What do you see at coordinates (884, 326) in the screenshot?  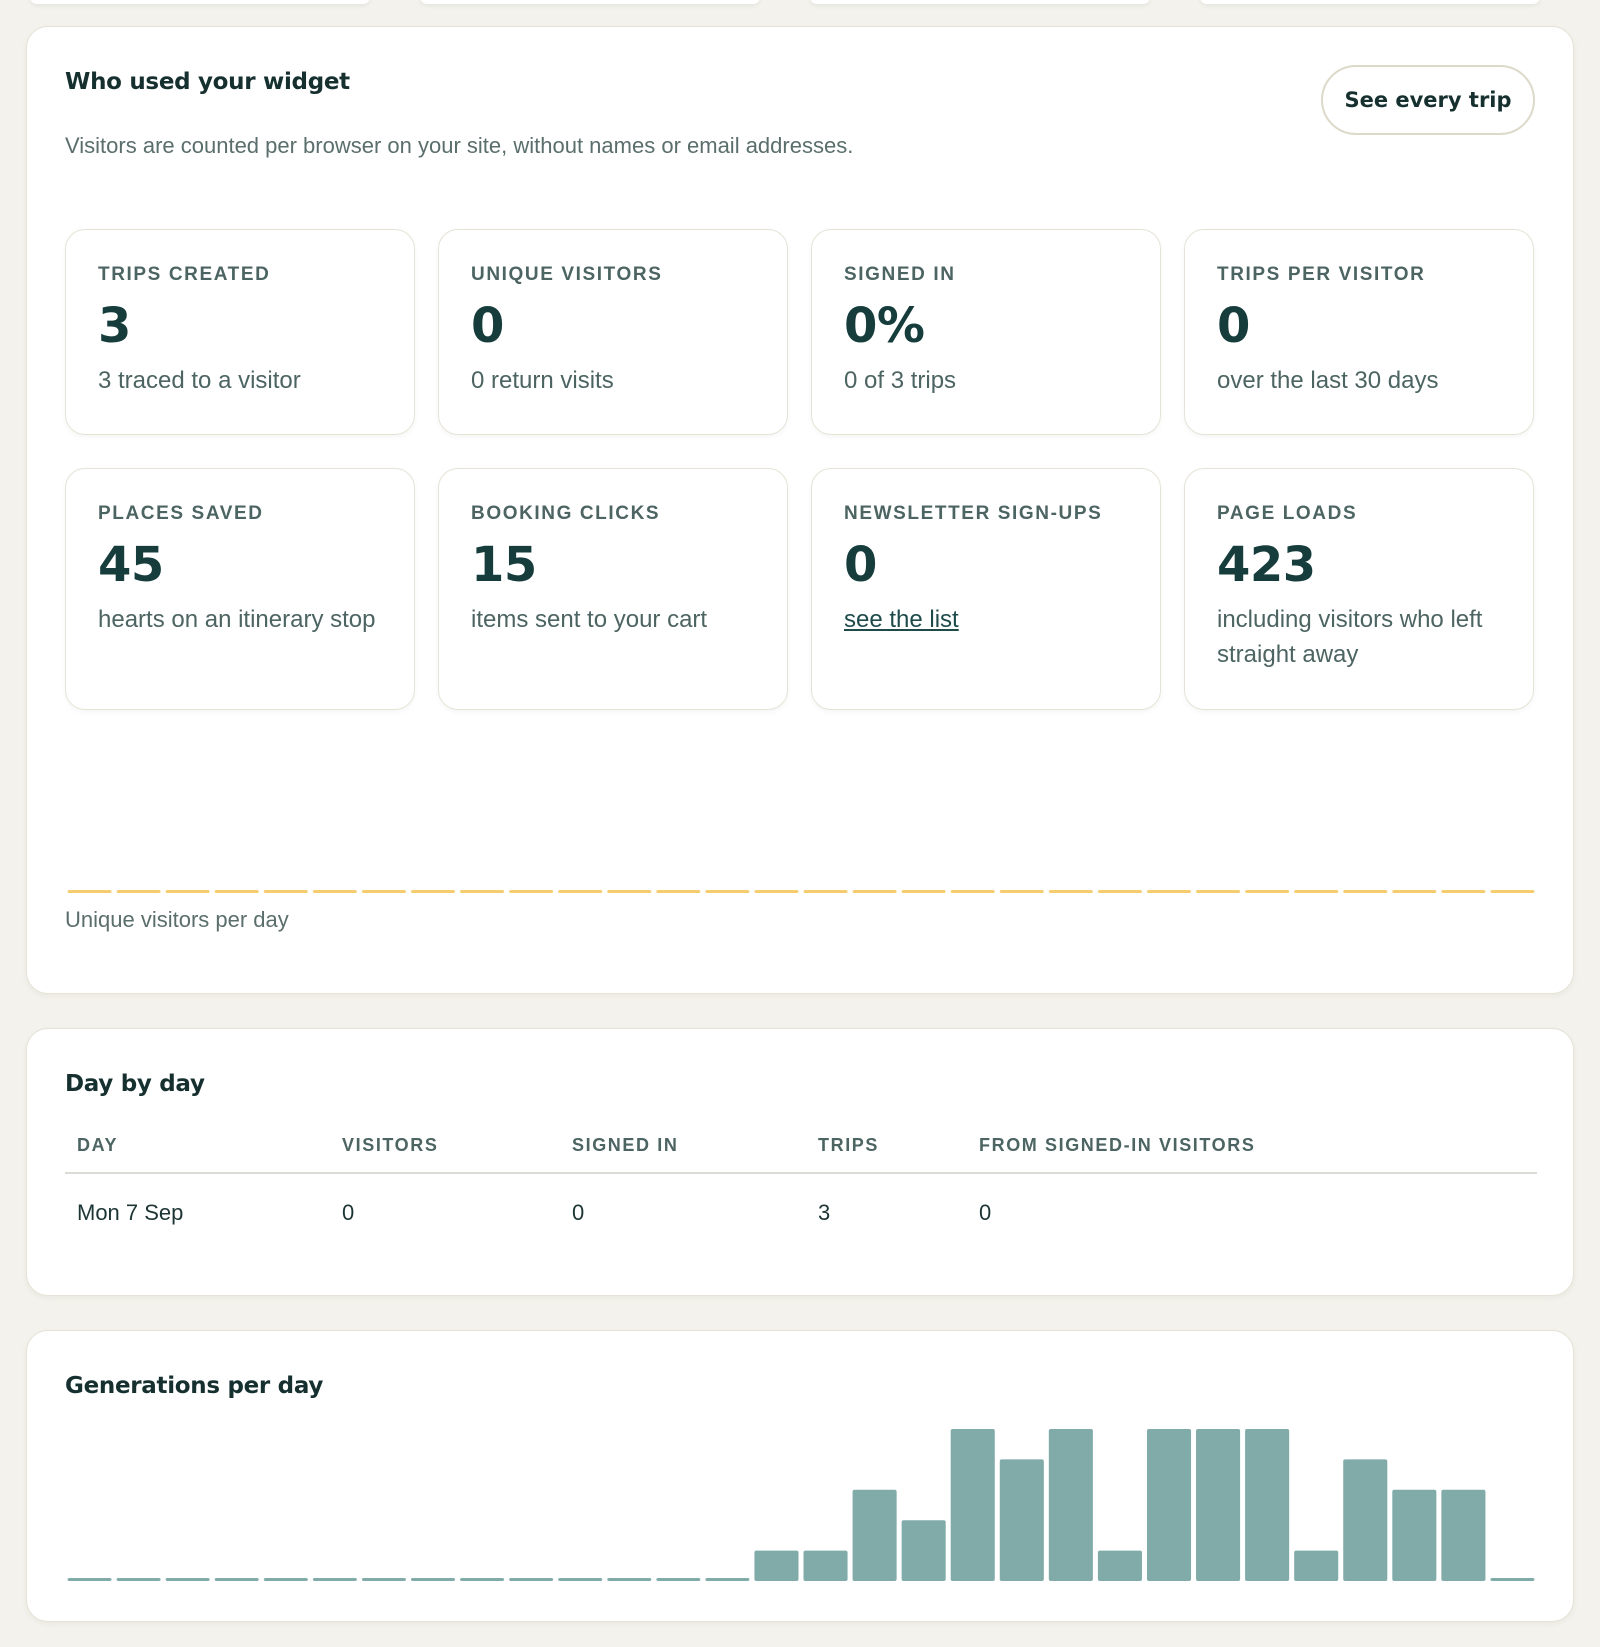 I see `stat-value: 0%` at bounding box center [884, 326].